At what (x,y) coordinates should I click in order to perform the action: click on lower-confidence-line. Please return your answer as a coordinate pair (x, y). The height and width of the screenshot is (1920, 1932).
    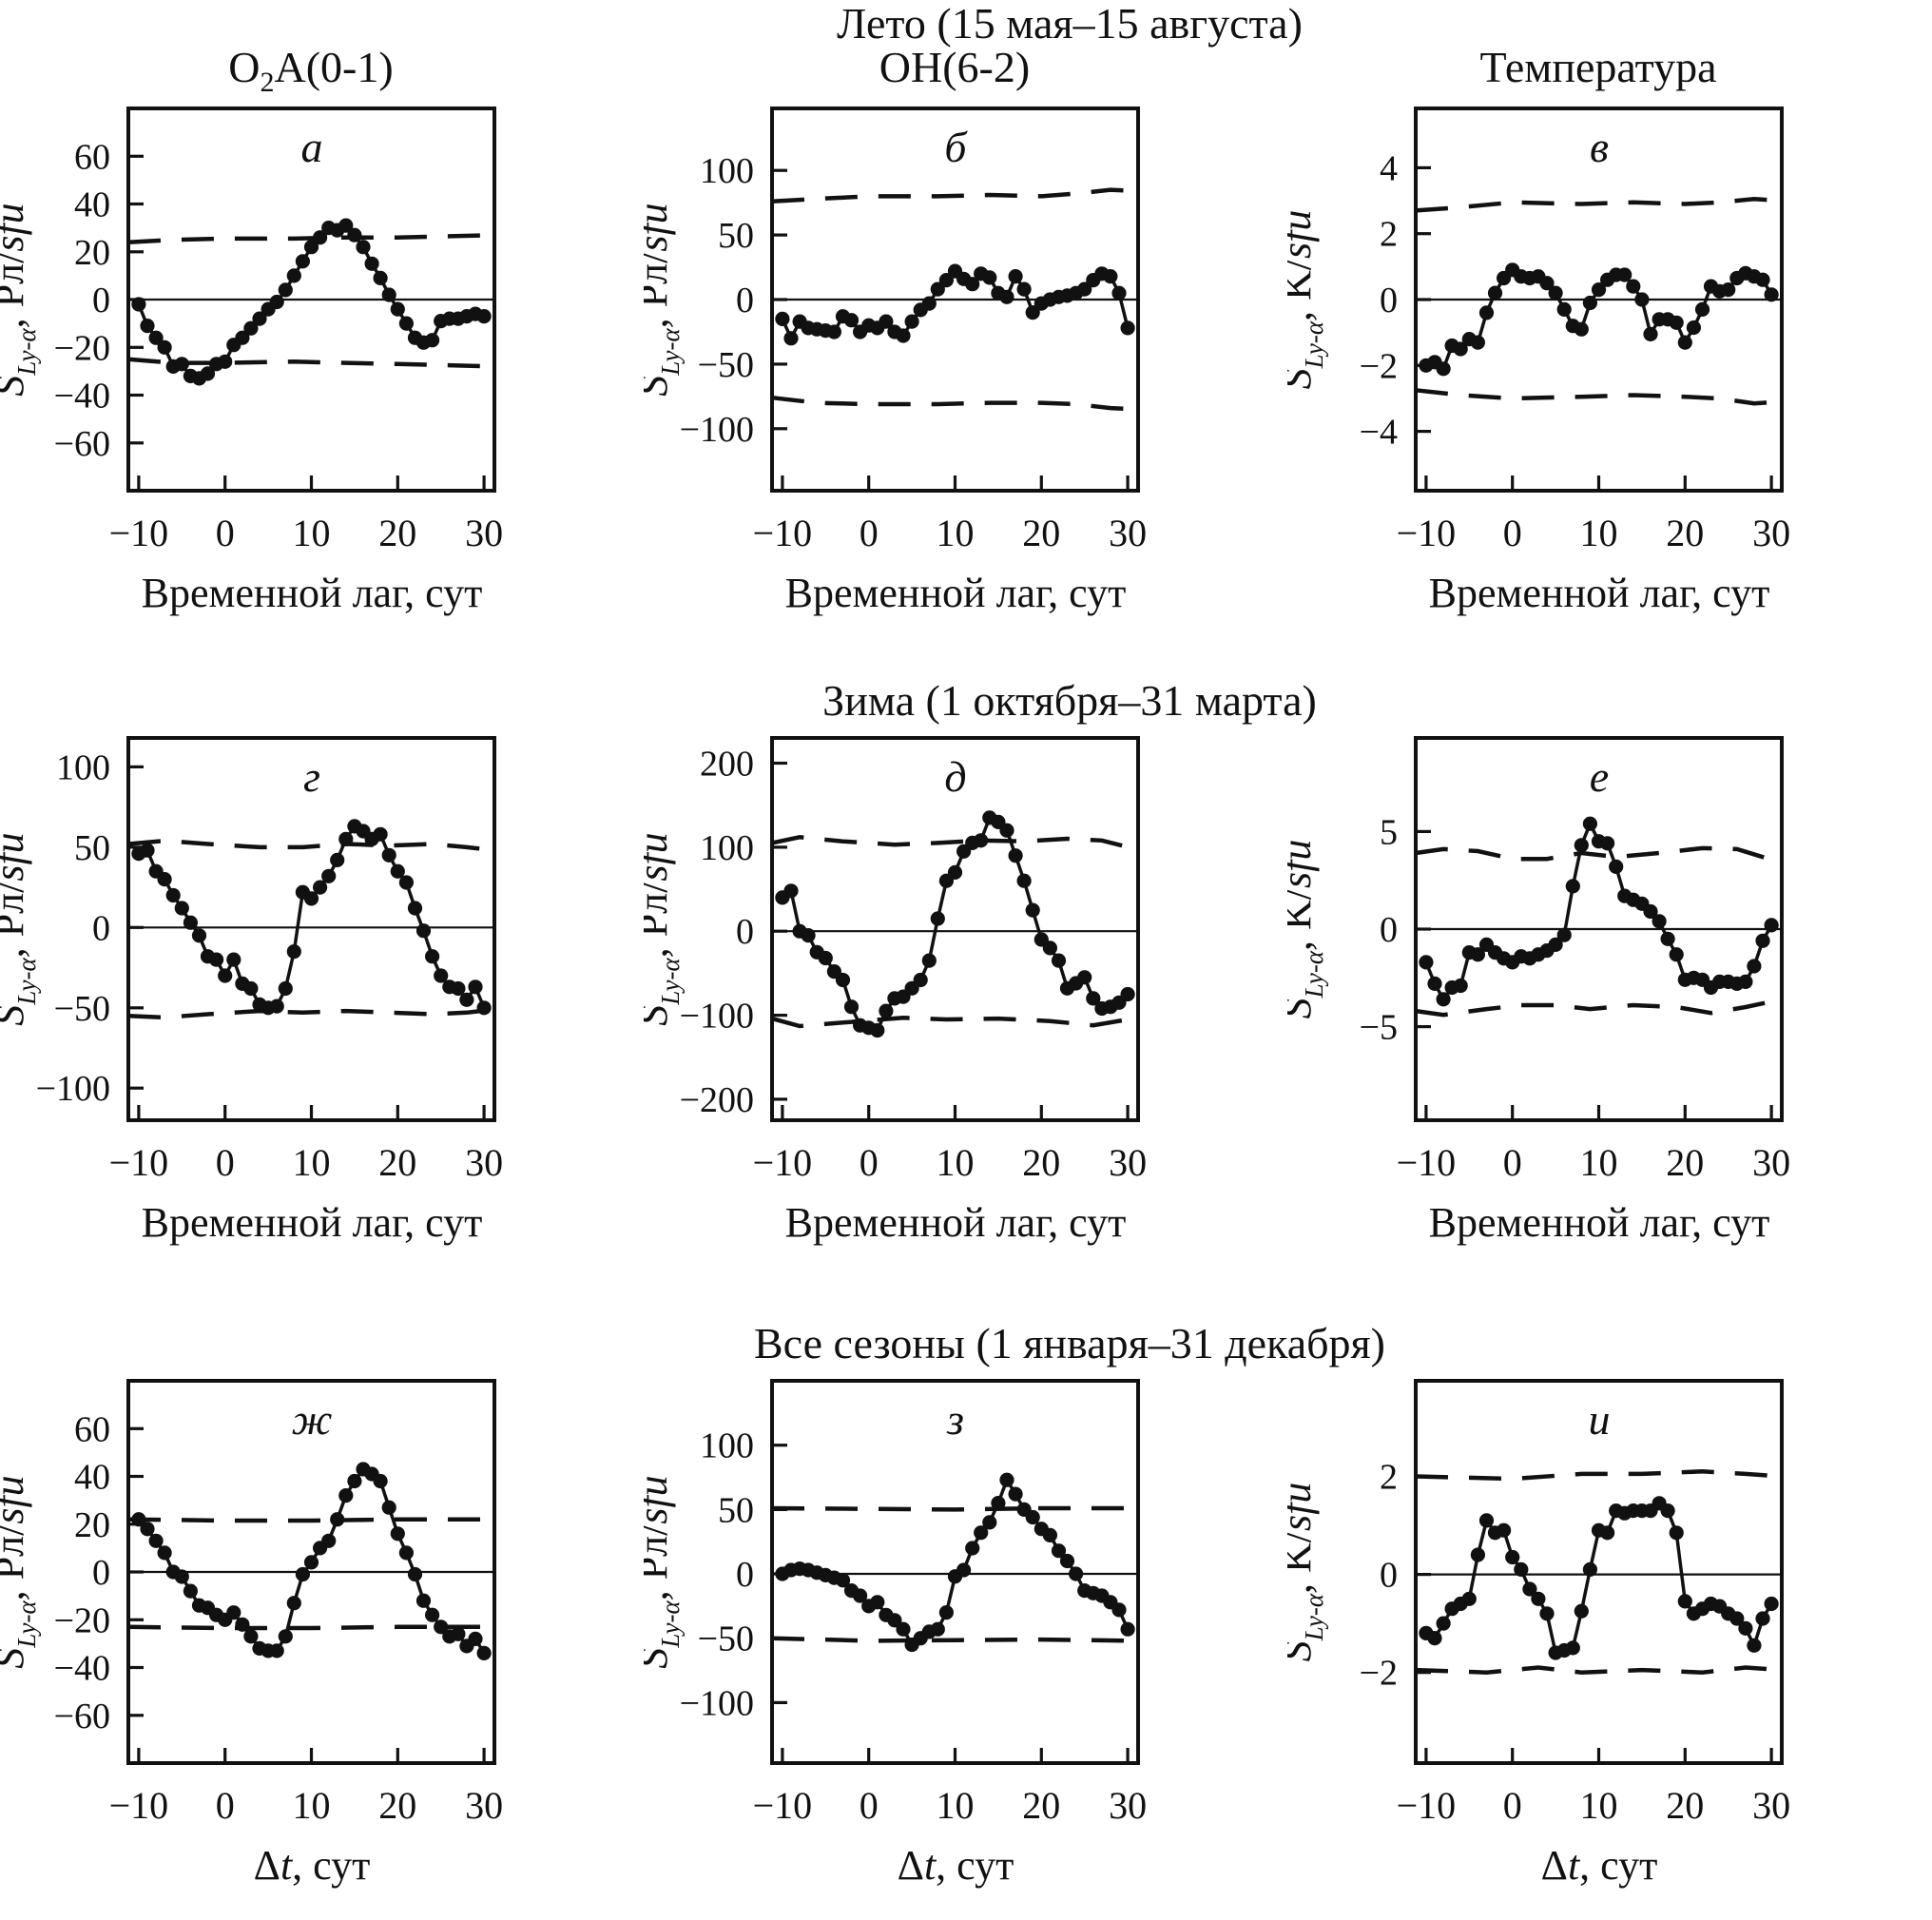
    Looking at the image, I should click on (955, 1639).